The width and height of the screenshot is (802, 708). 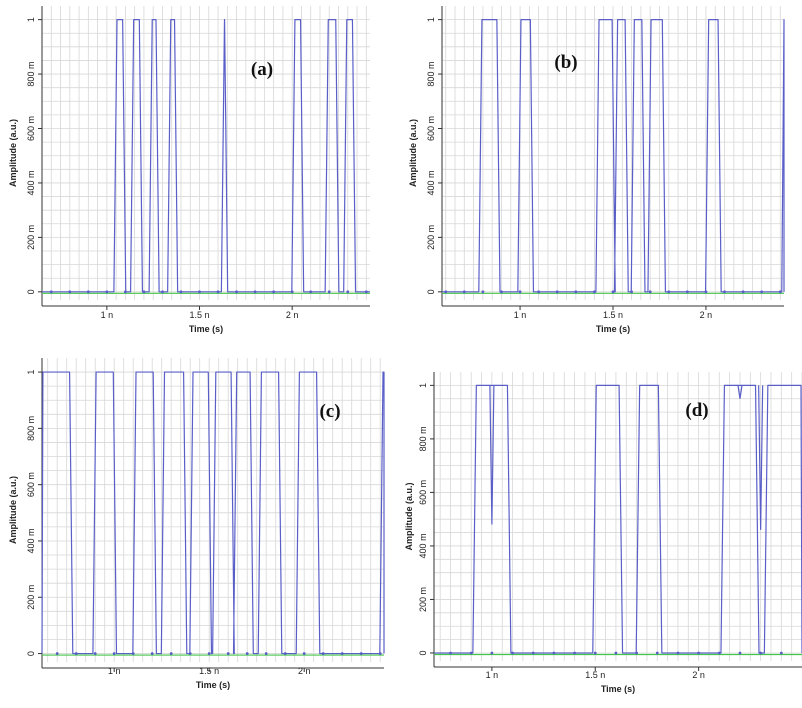 What do you see at coordinates (329, 411) in the screenshot?
I see `panel-label: (c)` at bounding box center [329, 411].